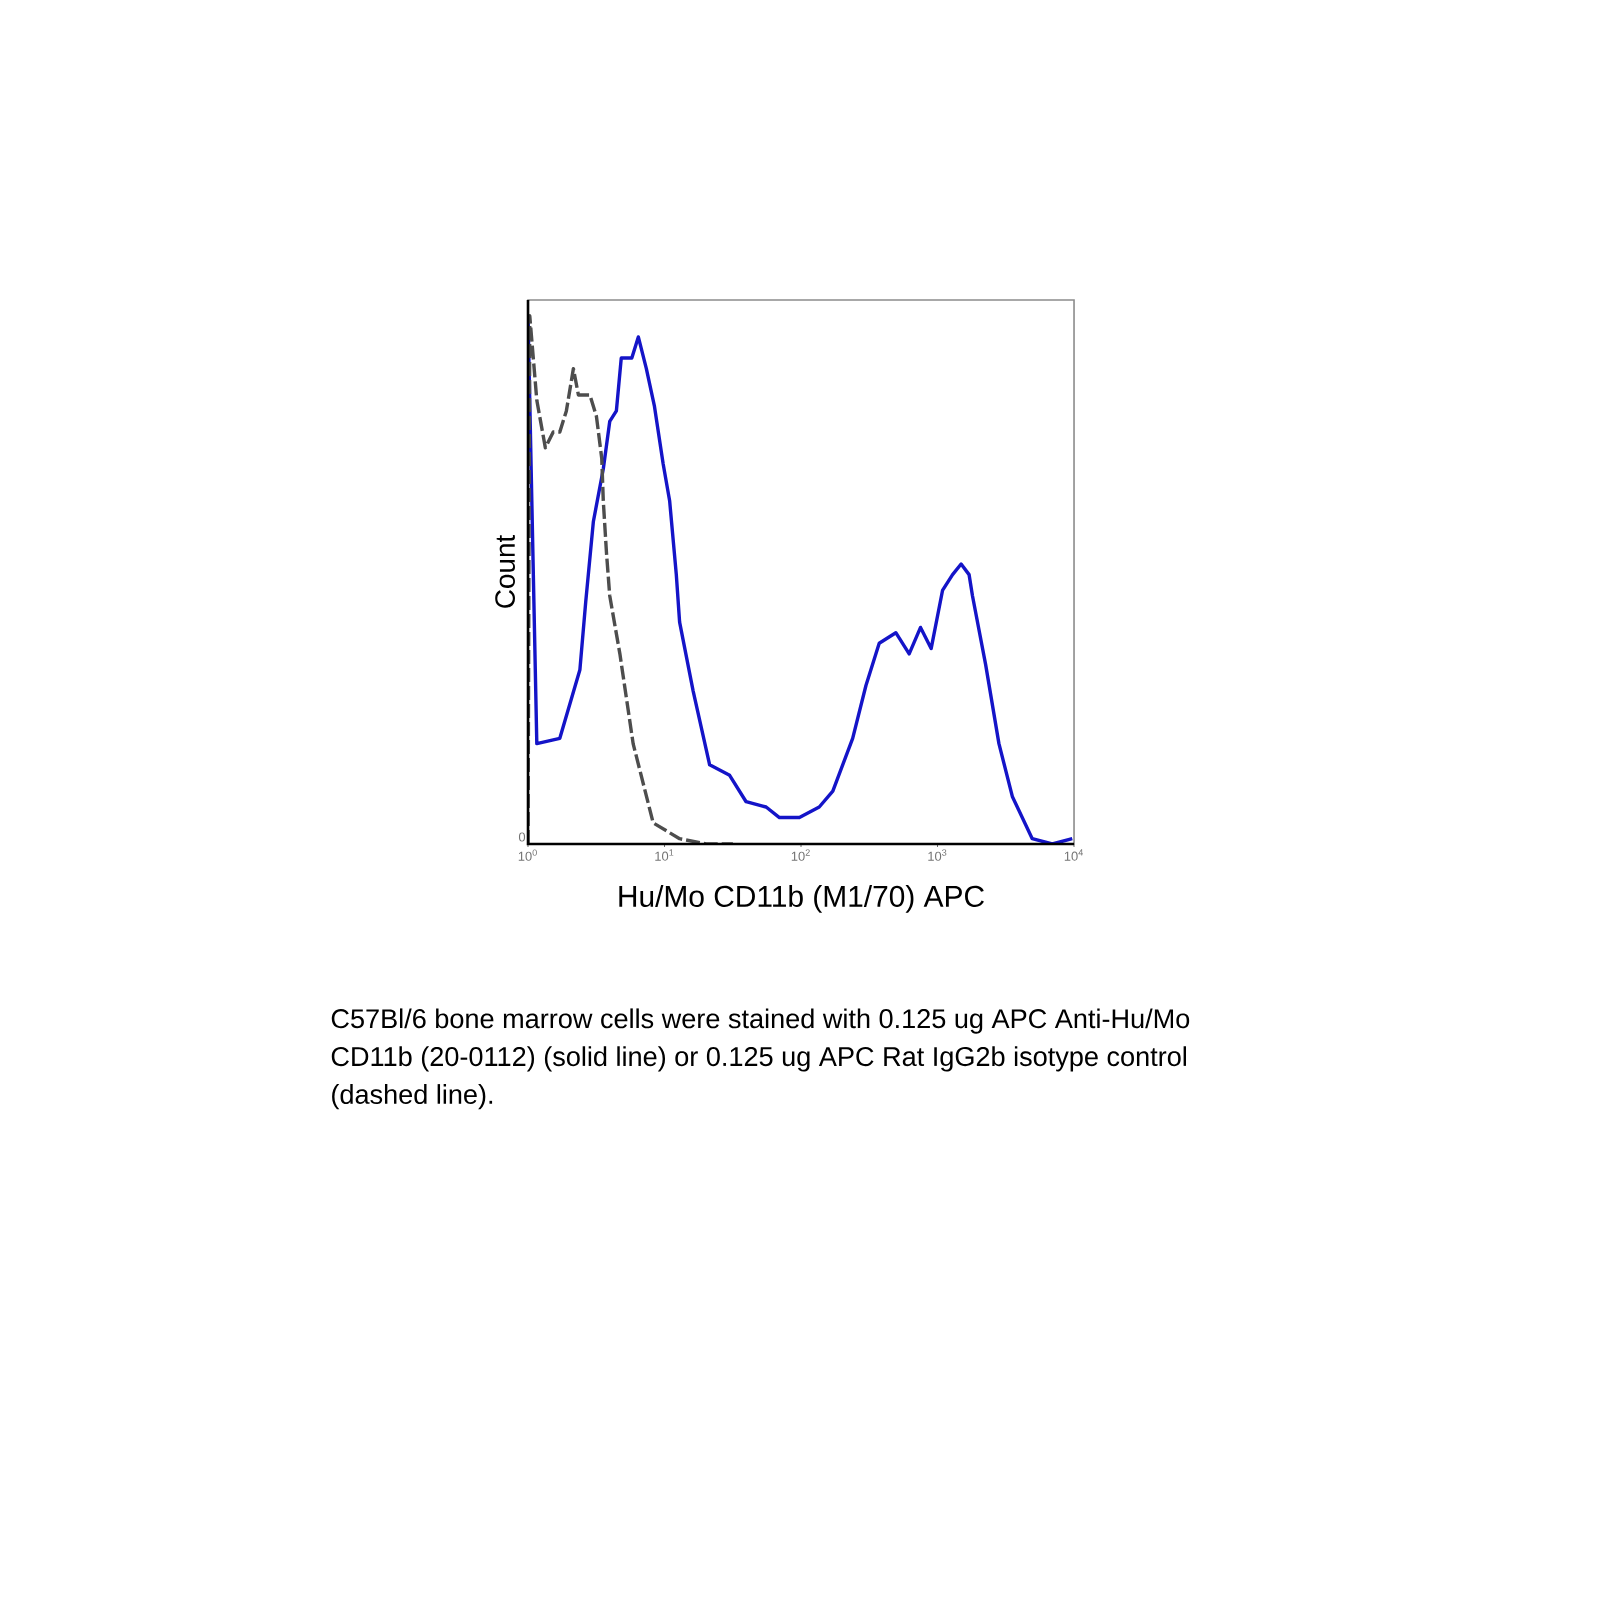  I want to click on text: C57Bl/6 bone marrow cells were stained with 0.125 ug APC Anti-Hu/Mo CD11b (20-0112) (solid line) or 0.125 ug APC Rat IgG2b isotype control (dashed line)., so click(760, 1059).